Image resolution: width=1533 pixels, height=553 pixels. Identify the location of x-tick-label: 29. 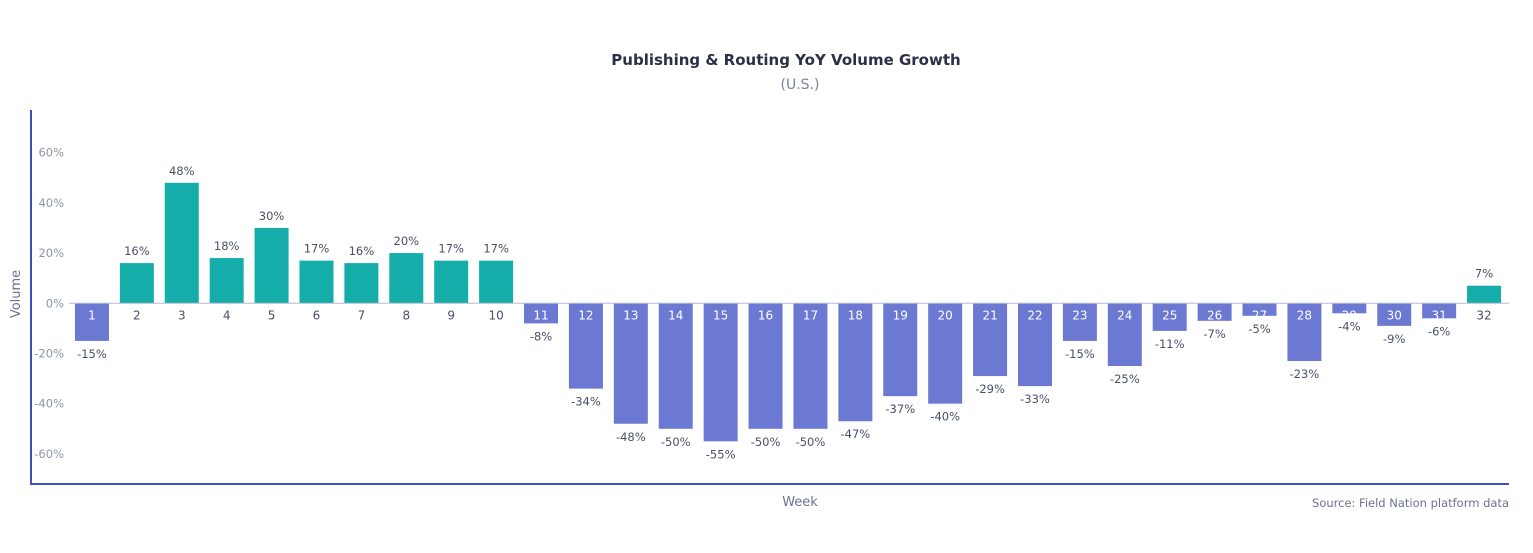
(1349, 315).